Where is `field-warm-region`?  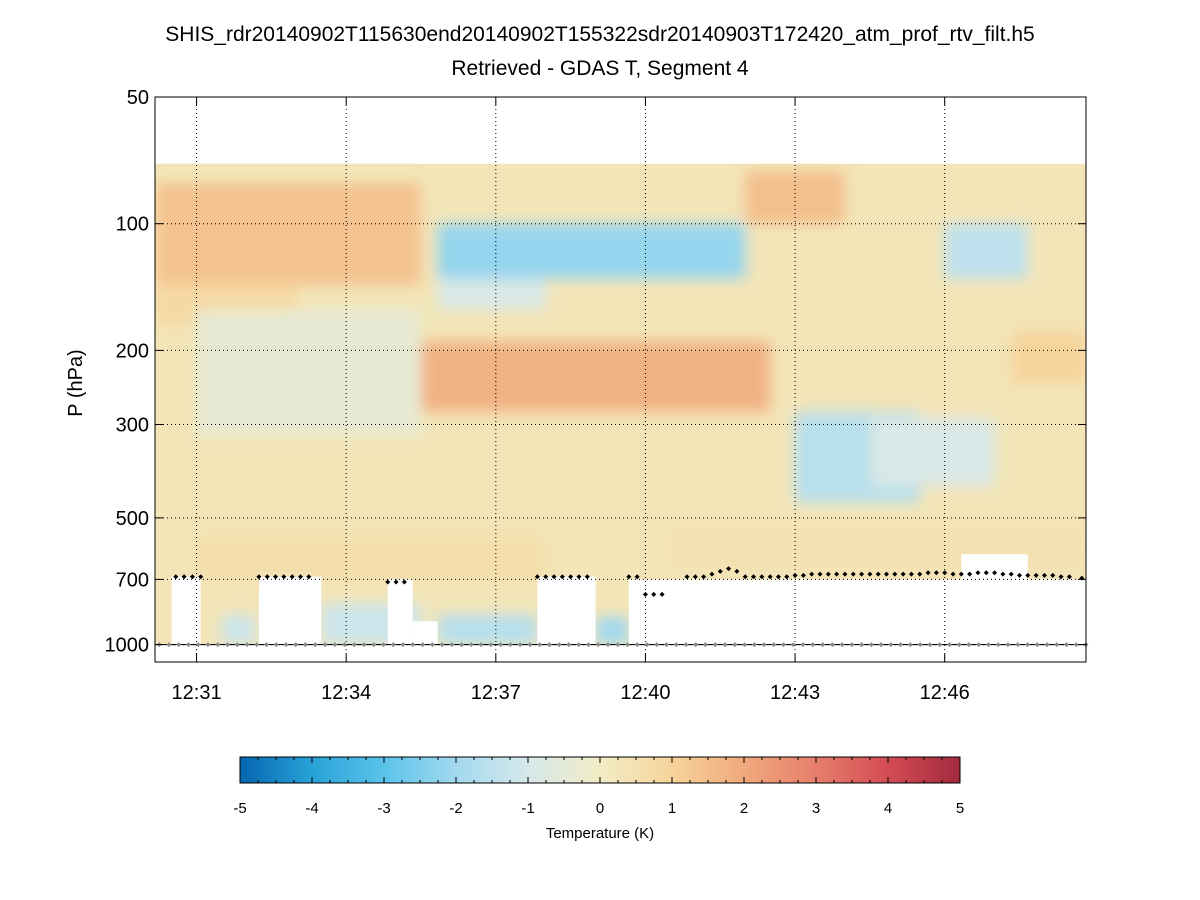 field-warm-region is located at coordinates (371, 557).